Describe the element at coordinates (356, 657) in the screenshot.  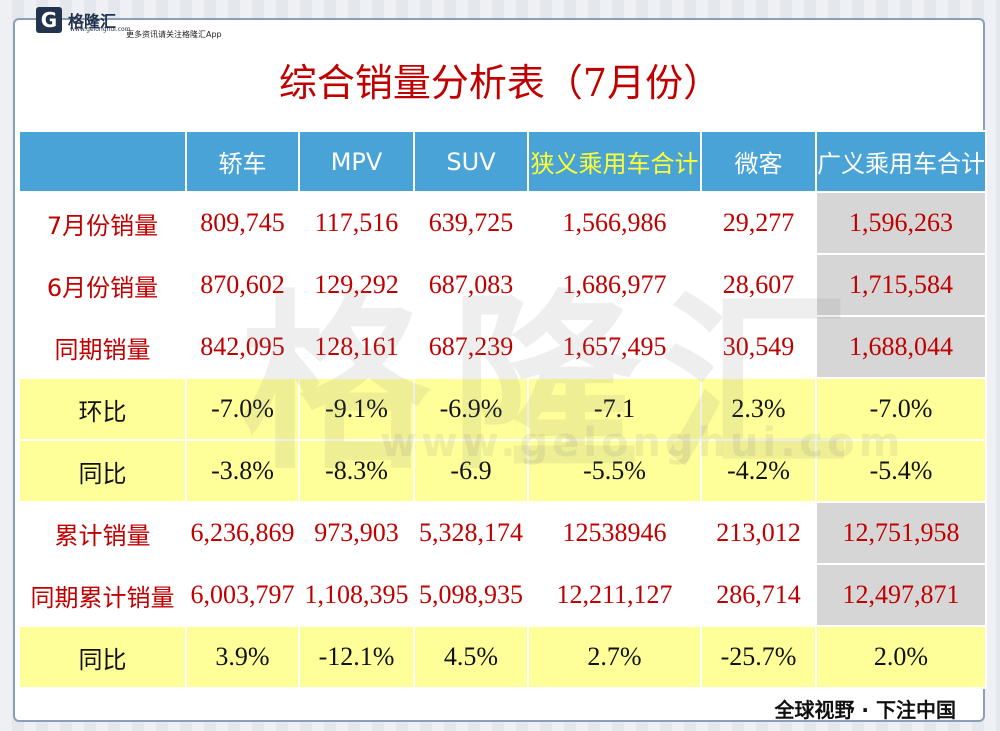
I see `cell: -12.1%` at that location.